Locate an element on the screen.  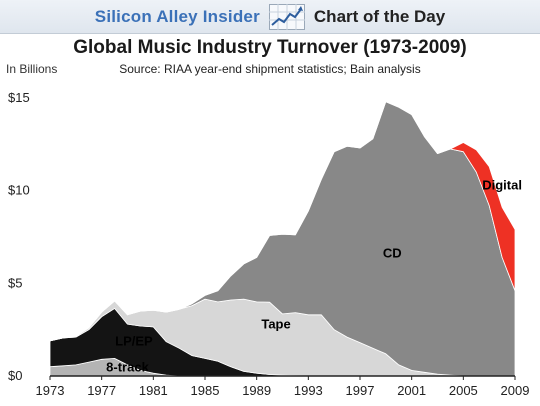
brand-name: Silicon Alley Insider is located at coordinates (177, 16).